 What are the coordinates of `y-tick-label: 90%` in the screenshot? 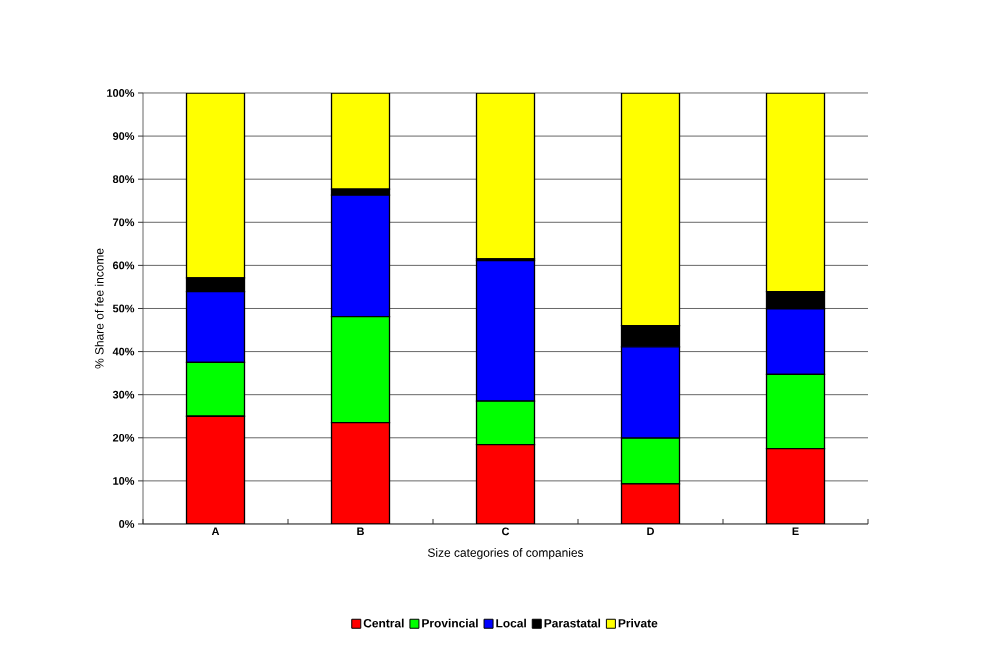 It's located at (123, 136).